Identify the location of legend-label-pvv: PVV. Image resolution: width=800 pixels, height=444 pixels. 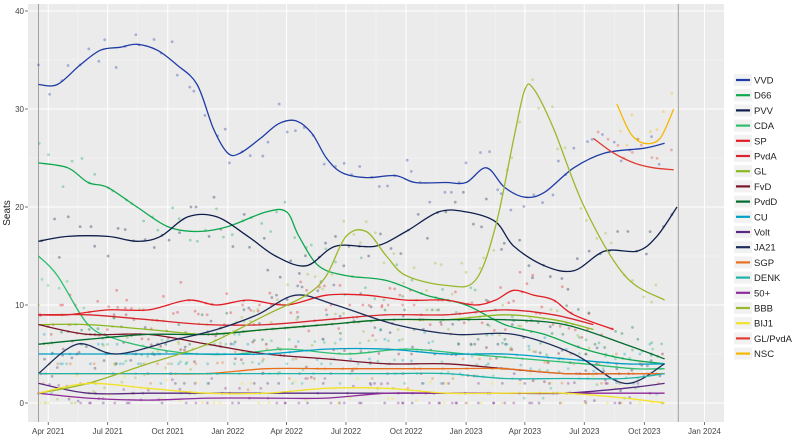
(764, 111).